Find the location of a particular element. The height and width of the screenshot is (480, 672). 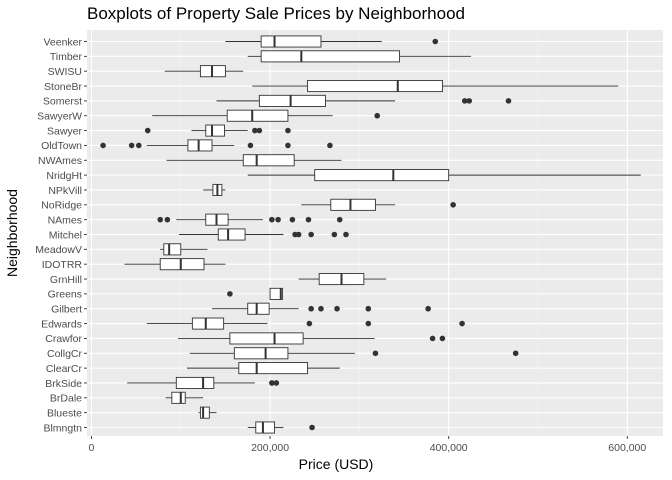

y-axis-label: Neighborhood is located at coordinates (12, 233).